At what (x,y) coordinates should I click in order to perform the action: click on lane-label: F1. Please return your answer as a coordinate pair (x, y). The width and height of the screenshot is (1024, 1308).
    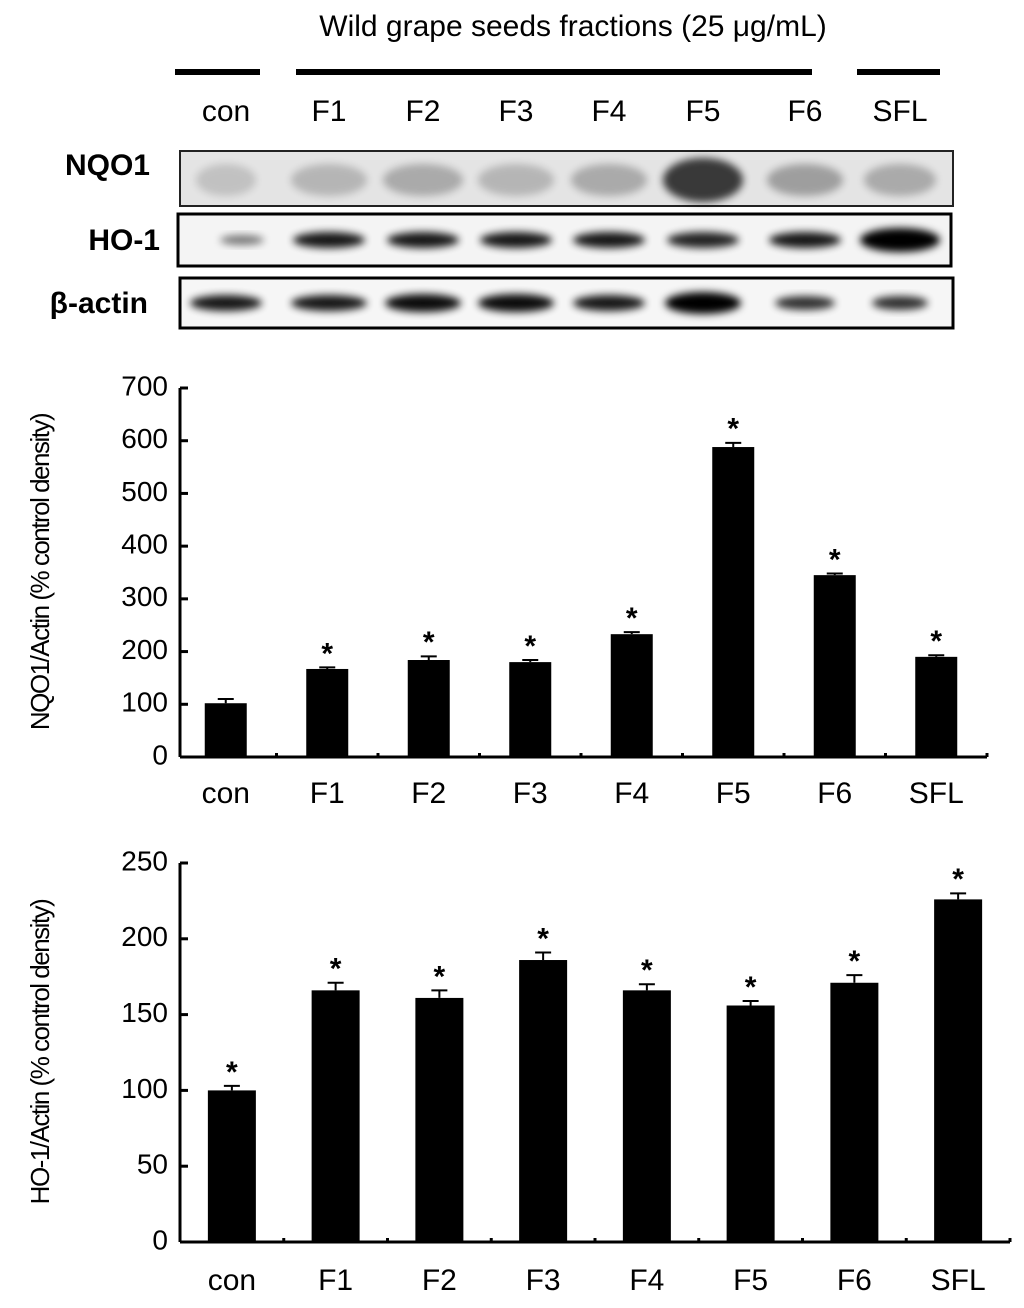
    Looking at the image, I should click on (328, 111).